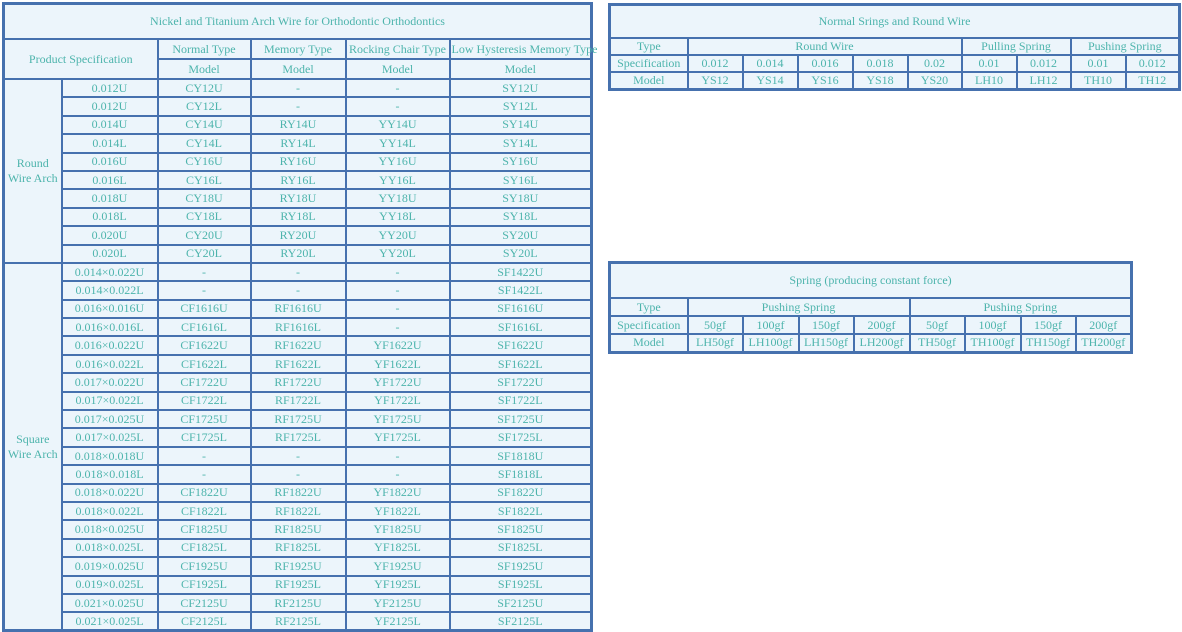  I want to click on table-row: 0.018×0.025L CF1825L RF1825L YF1825L SF1825L, so click(298, 548).